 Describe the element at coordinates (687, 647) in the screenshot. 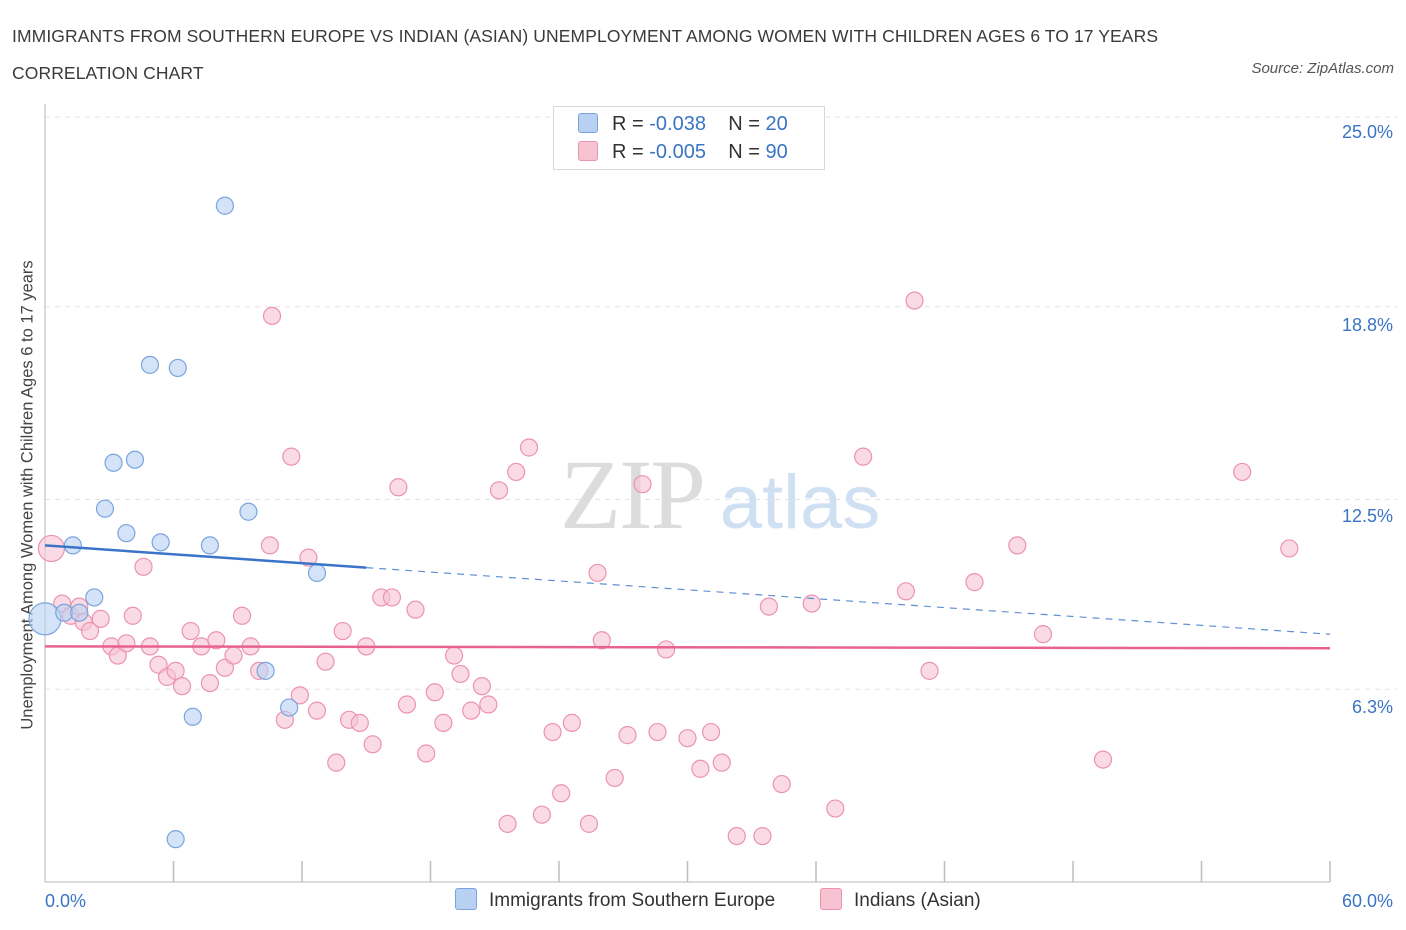

I see `trend-line-pink` at that location.